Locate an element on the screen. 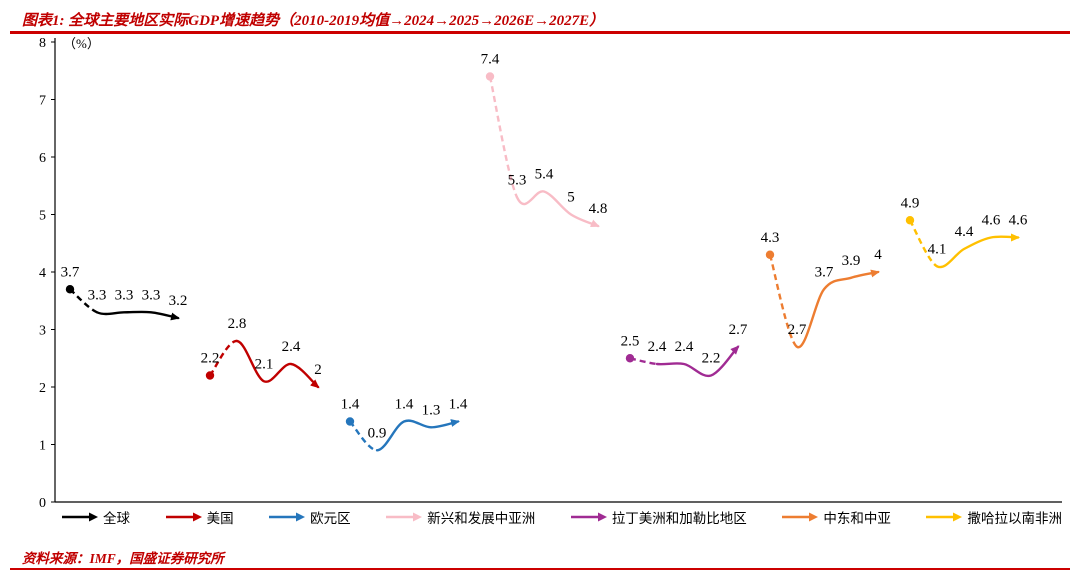 Image resolution: width=1080 pixels, height=578 pixels. data-label: 4.8 is located at coordinates (598, 209).